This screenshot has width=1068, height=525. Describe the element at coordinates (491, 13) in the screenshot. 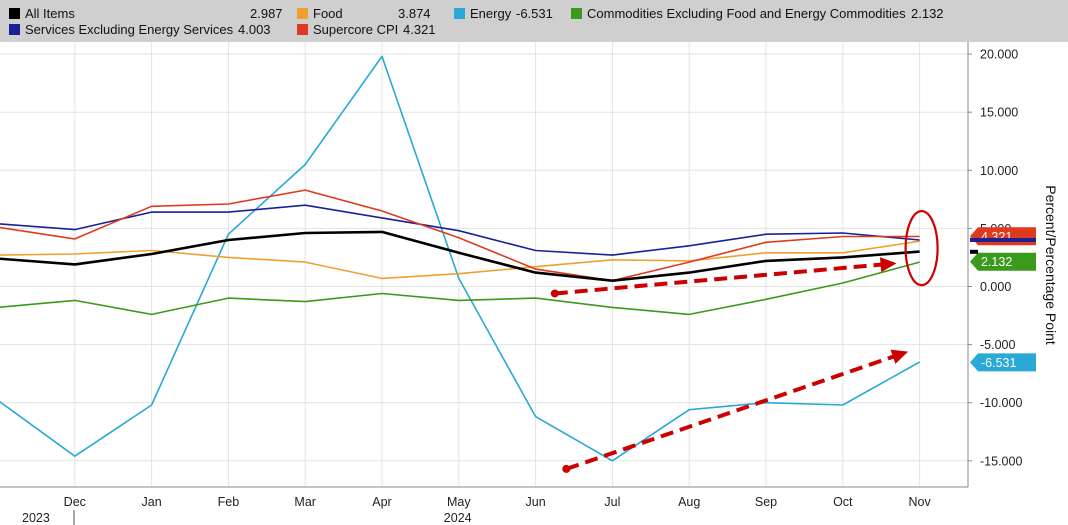

I see `legend-label: Energy` at that location.